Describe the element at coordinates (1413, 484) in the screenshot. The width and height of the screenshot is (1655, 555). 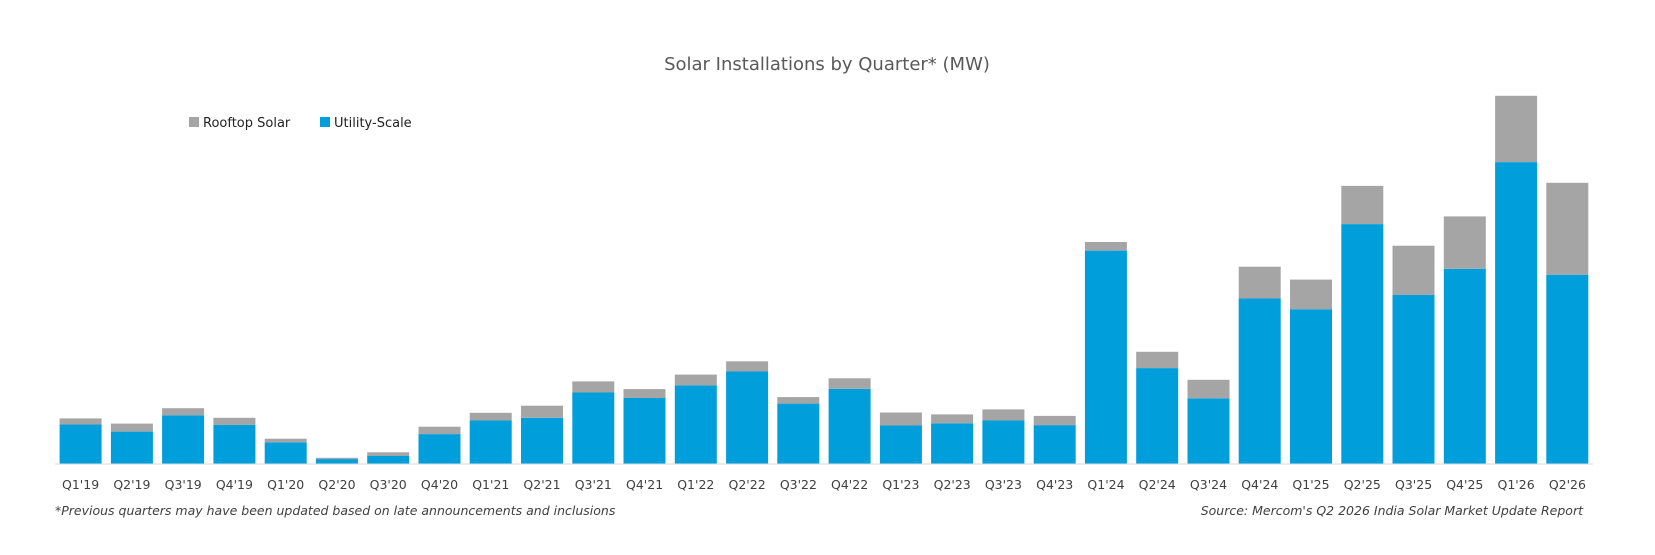
I see `x-tick-label: Q3'25` at that location.